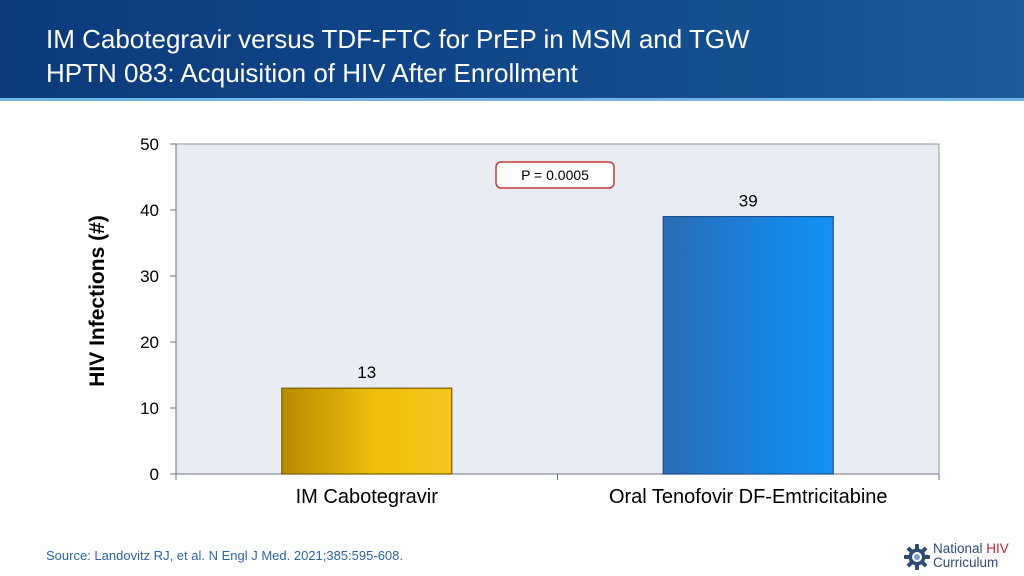 The width and height of the screenshot is (1024, 576). Describe the element at coordinates (917, 557) in the screenshot. I see `gear-logo-icon` at that location.